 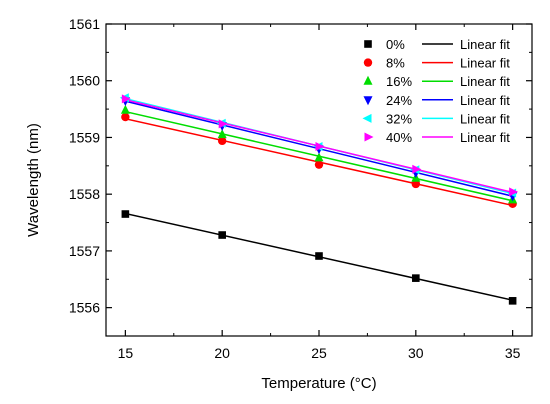 What do you see at coordinates (485, 63) in the screenshot?
I see `legend-fit-label-8pct: Linear fit` at bounding box center [485, 63].